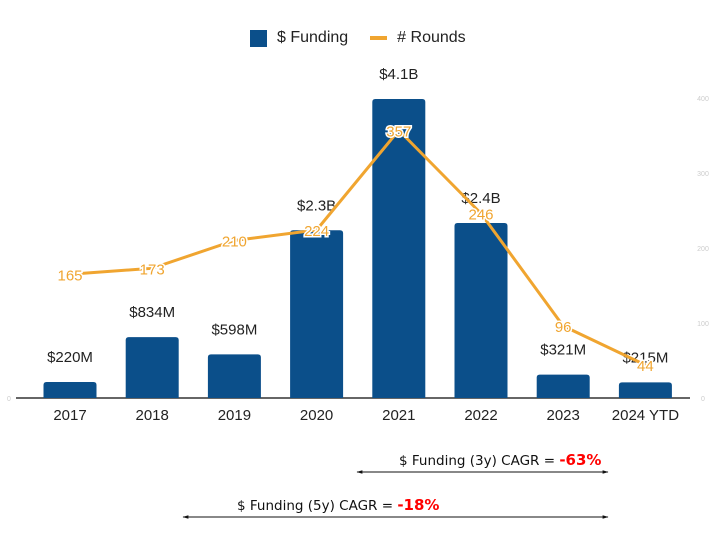  I want to click on funding-value-label: $2.3B, so click(316, 205).